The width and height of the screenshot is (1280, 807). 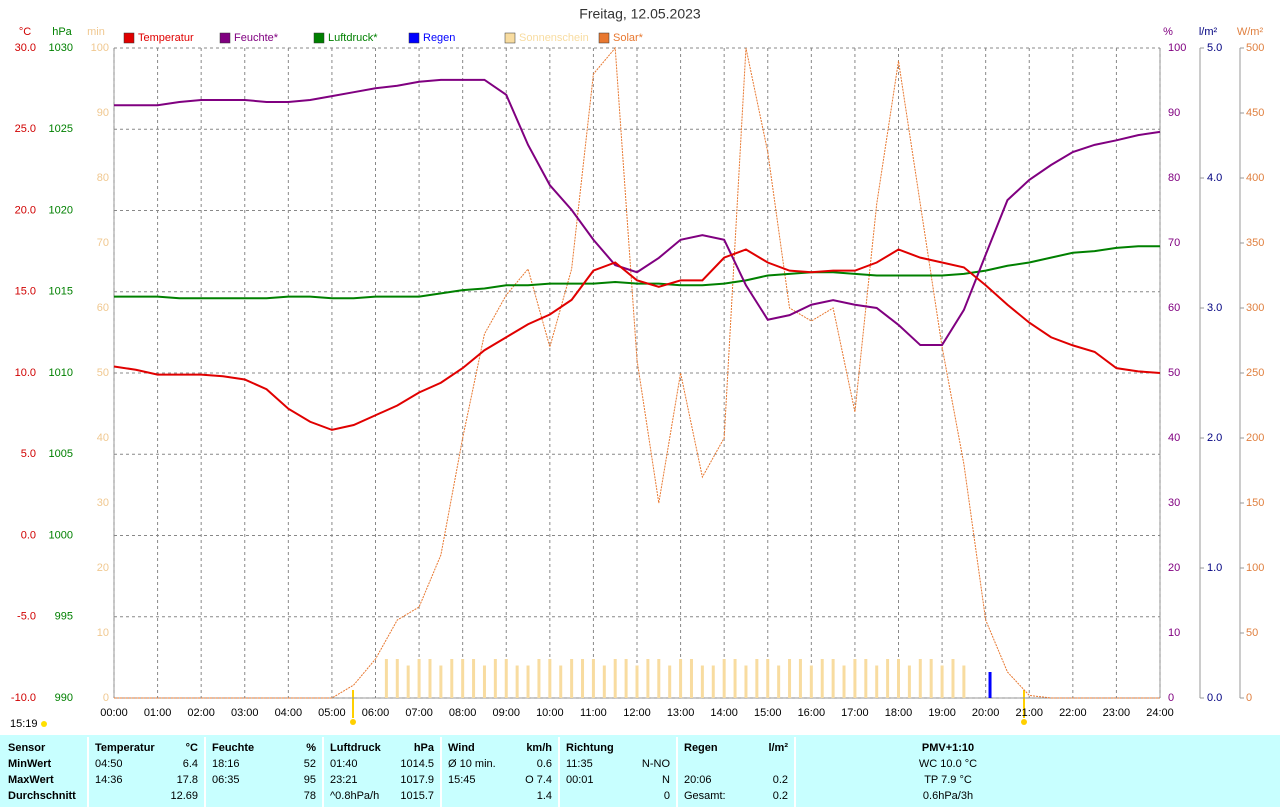 What do you see at coordinates (344, 764) in the screenshot?
I see `table-cell: 01:40` at bounding box center [344, 764].